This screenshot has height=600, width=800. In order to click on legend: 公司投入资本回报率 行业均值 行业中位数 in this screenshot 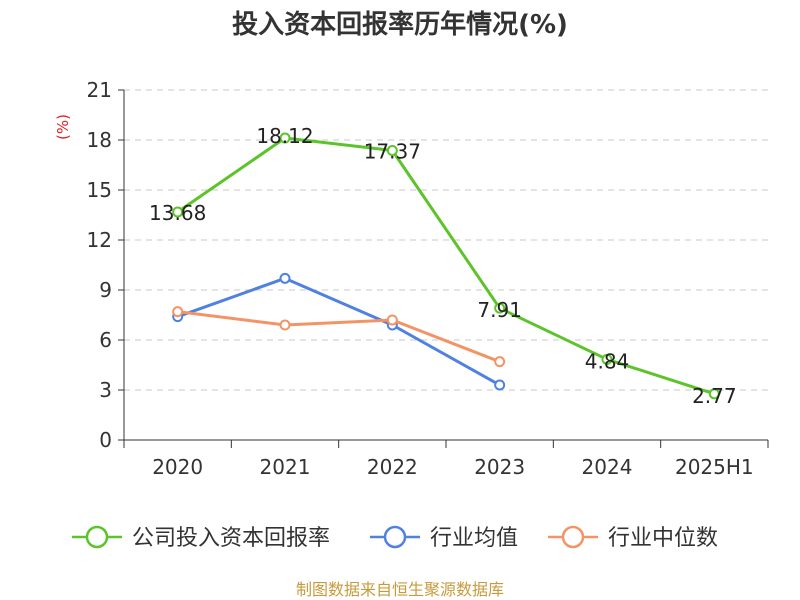, I will do `click(395, 538)`.